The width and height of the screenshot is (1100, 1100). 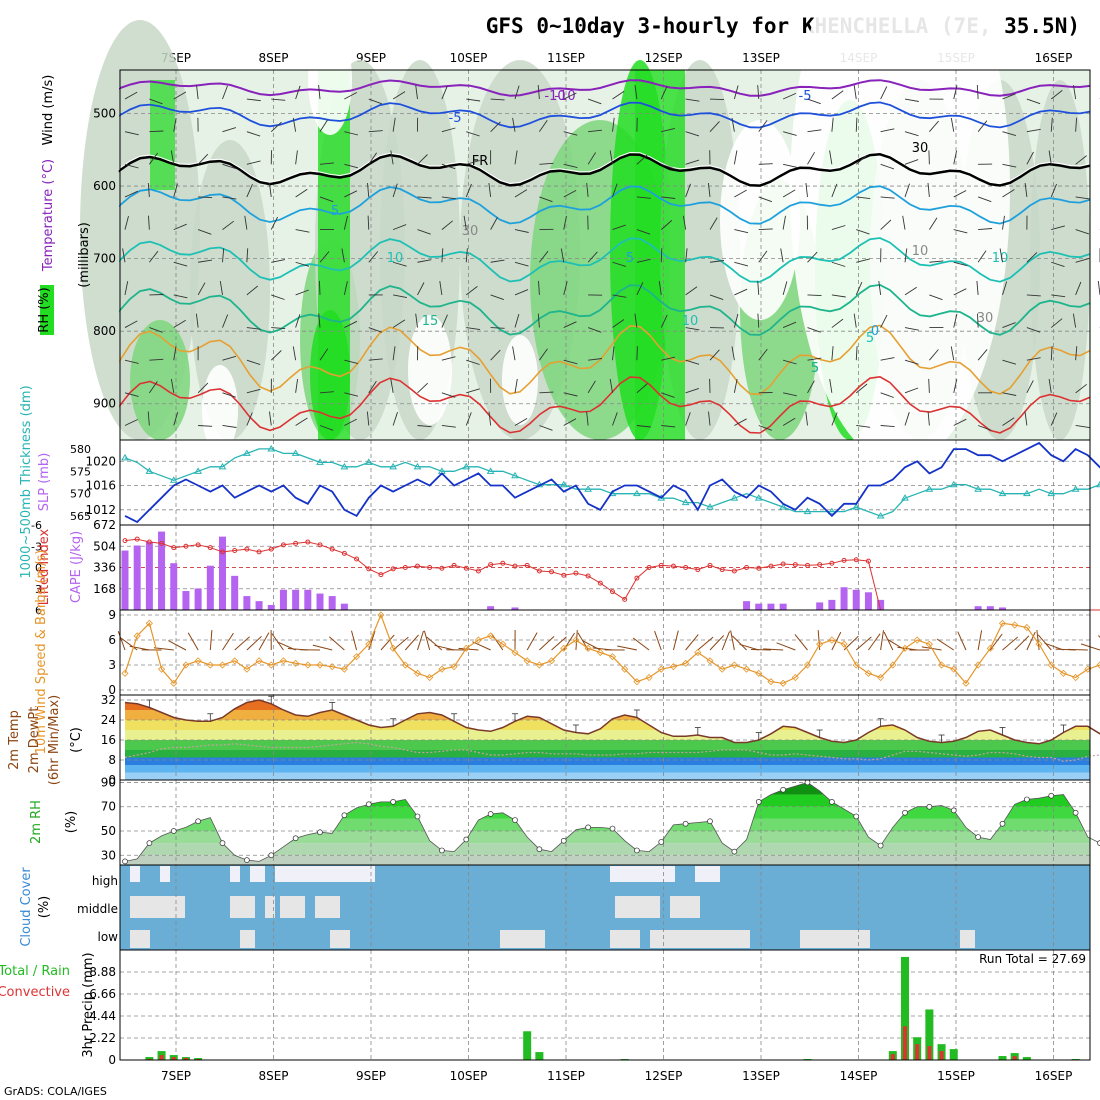 I want to click on temp-bands, so click(x=607, y=740).